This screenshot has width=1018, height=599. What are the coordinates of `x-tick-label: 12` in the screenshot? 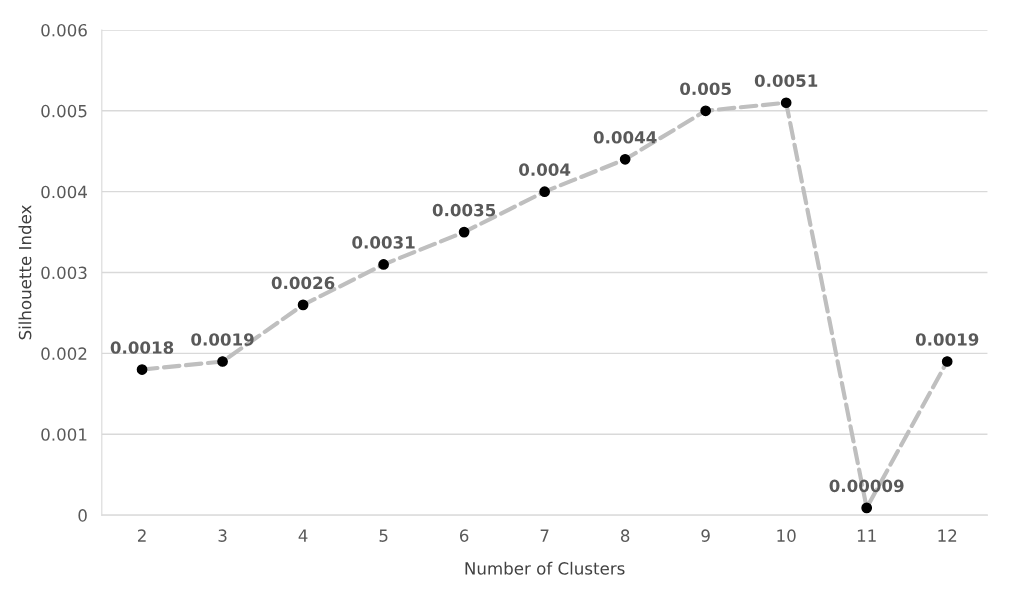 It's located at (947, 535).